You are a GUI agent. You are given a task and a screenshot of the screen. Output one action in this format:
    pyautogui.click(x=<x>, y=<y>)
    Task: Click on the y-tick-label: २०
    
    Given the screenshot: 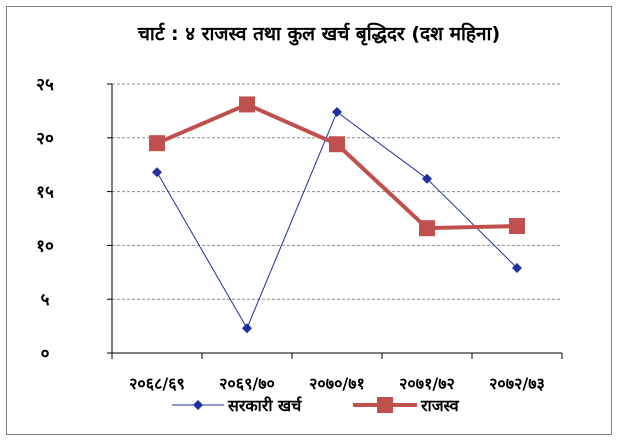 What is the action you would take?
    pyautogui.click(x=45, y=139)
    